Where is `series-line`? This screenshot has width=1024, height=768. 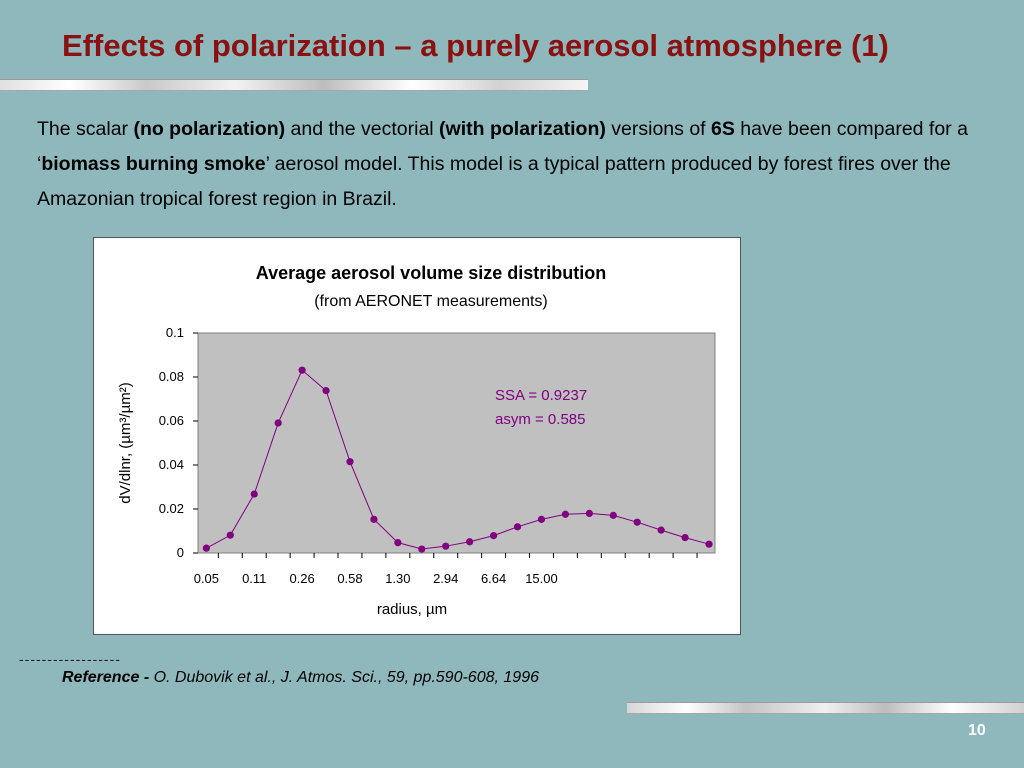
series-line is located at coordinates (458, 459).